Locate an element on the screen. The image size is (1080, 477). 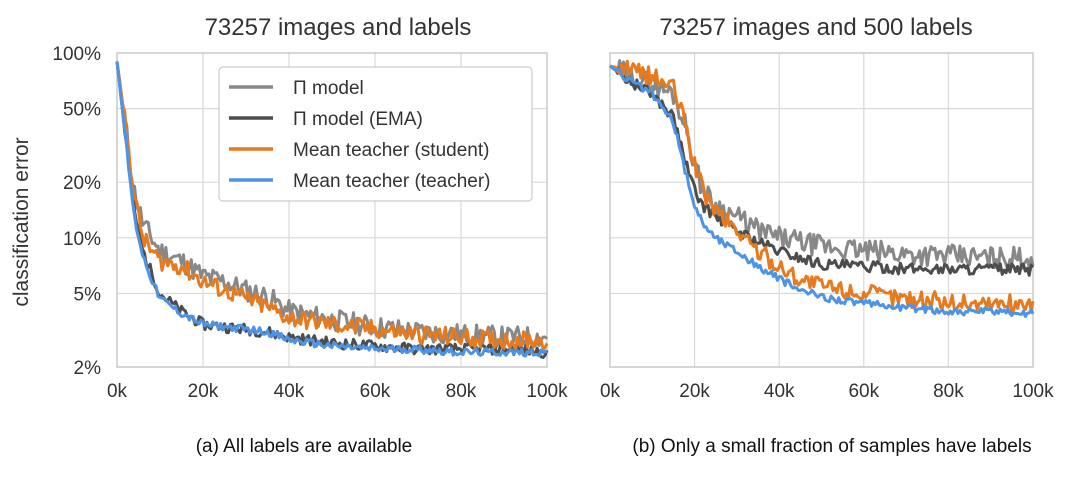
y-tick-label: 50% is located at coordinates (82, 110).